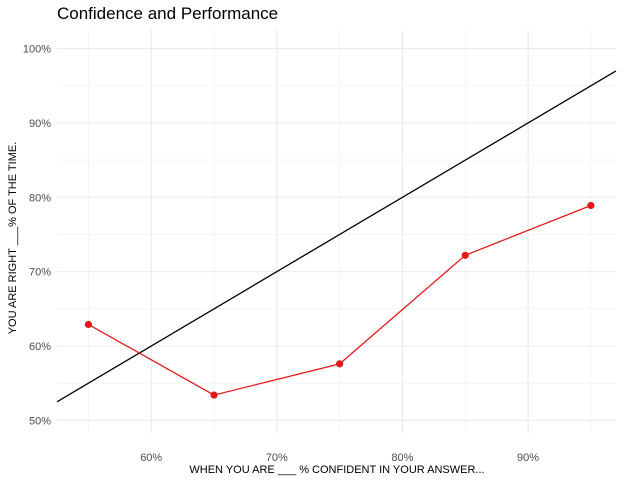  What do you see at coordinates (40, 347) in the screenshot?
I see `y-tick-label: 60%` at bounding box center [40, 347].